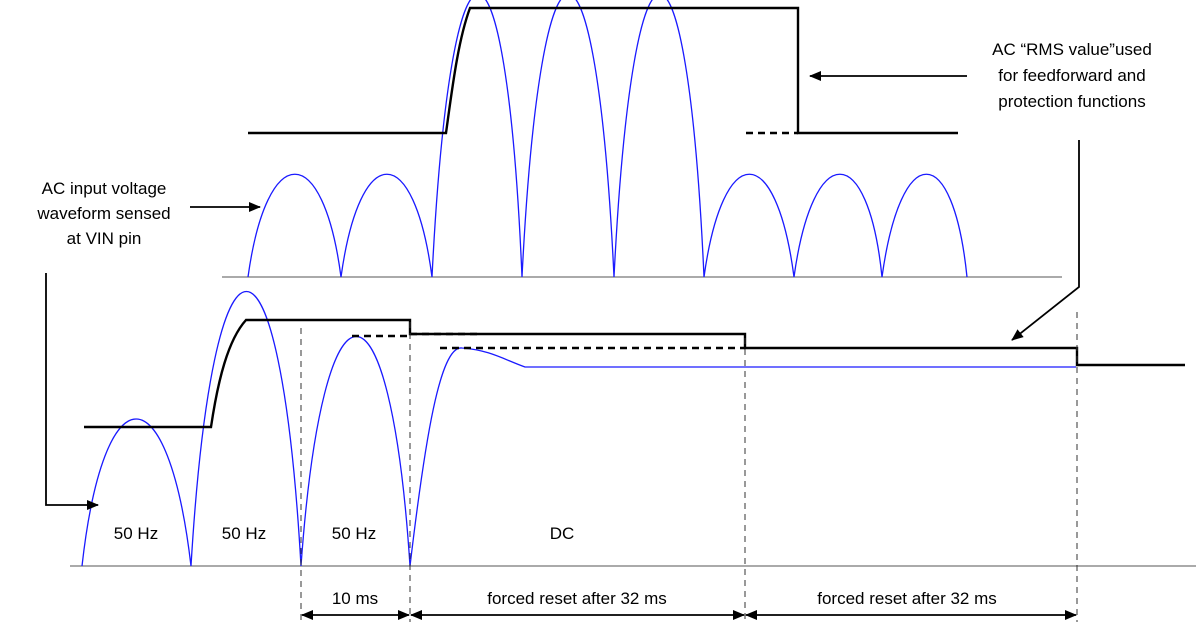  What do you see at coordinates (1045, 240) in the screenshot?
I see `rms-pointer-arrow-bottom` at bounding box center [1045, 240].